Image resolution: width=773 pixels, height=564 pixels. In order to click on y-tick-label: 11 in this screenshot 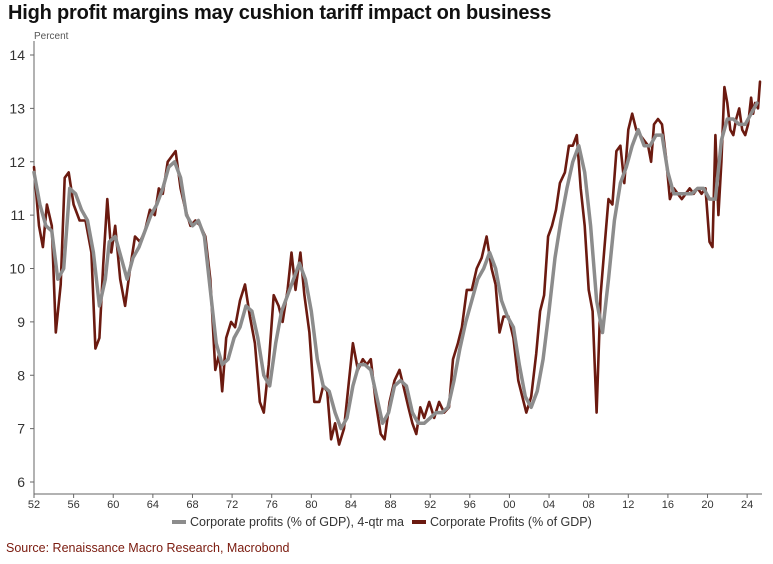, I will do `click(17, 215)`.